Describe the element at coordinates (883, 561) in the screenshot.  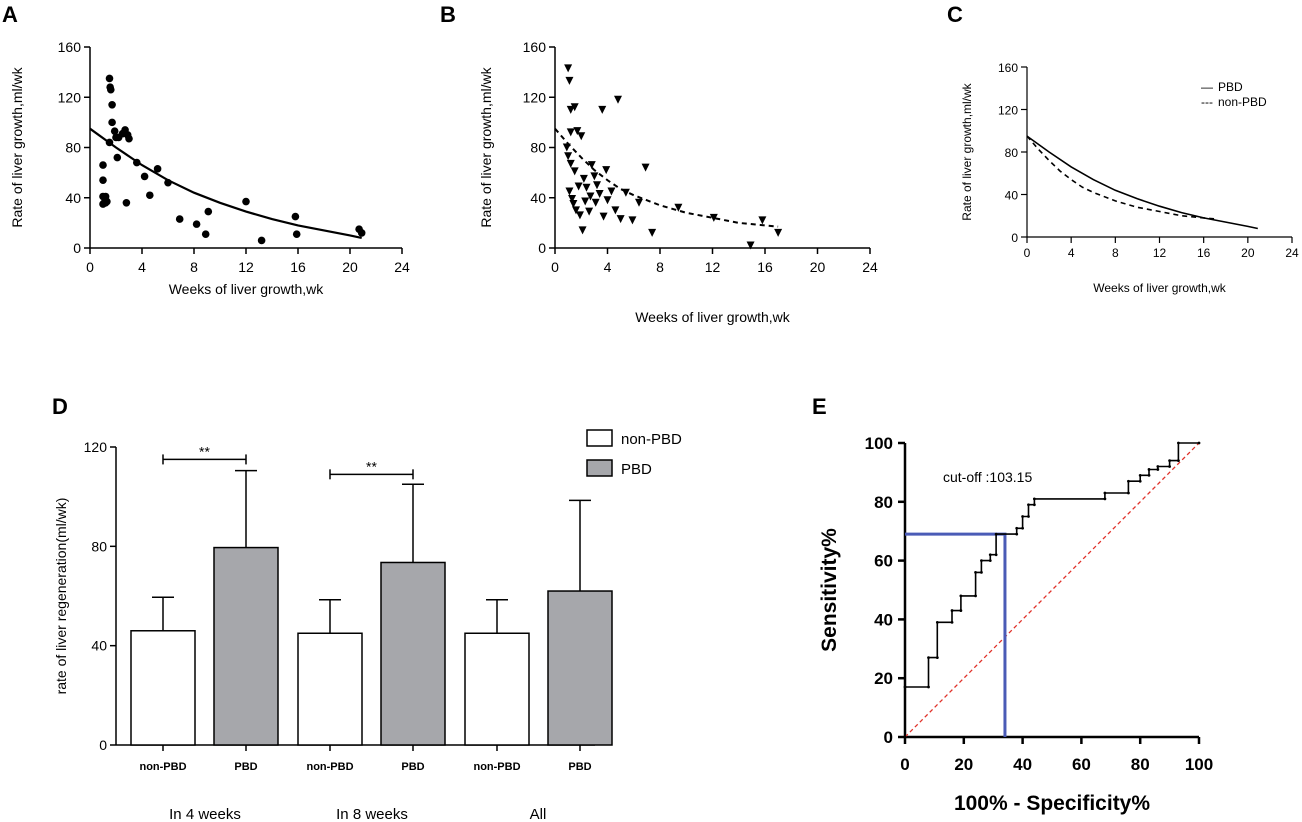
I see `y-tick-label: 60` at that location.